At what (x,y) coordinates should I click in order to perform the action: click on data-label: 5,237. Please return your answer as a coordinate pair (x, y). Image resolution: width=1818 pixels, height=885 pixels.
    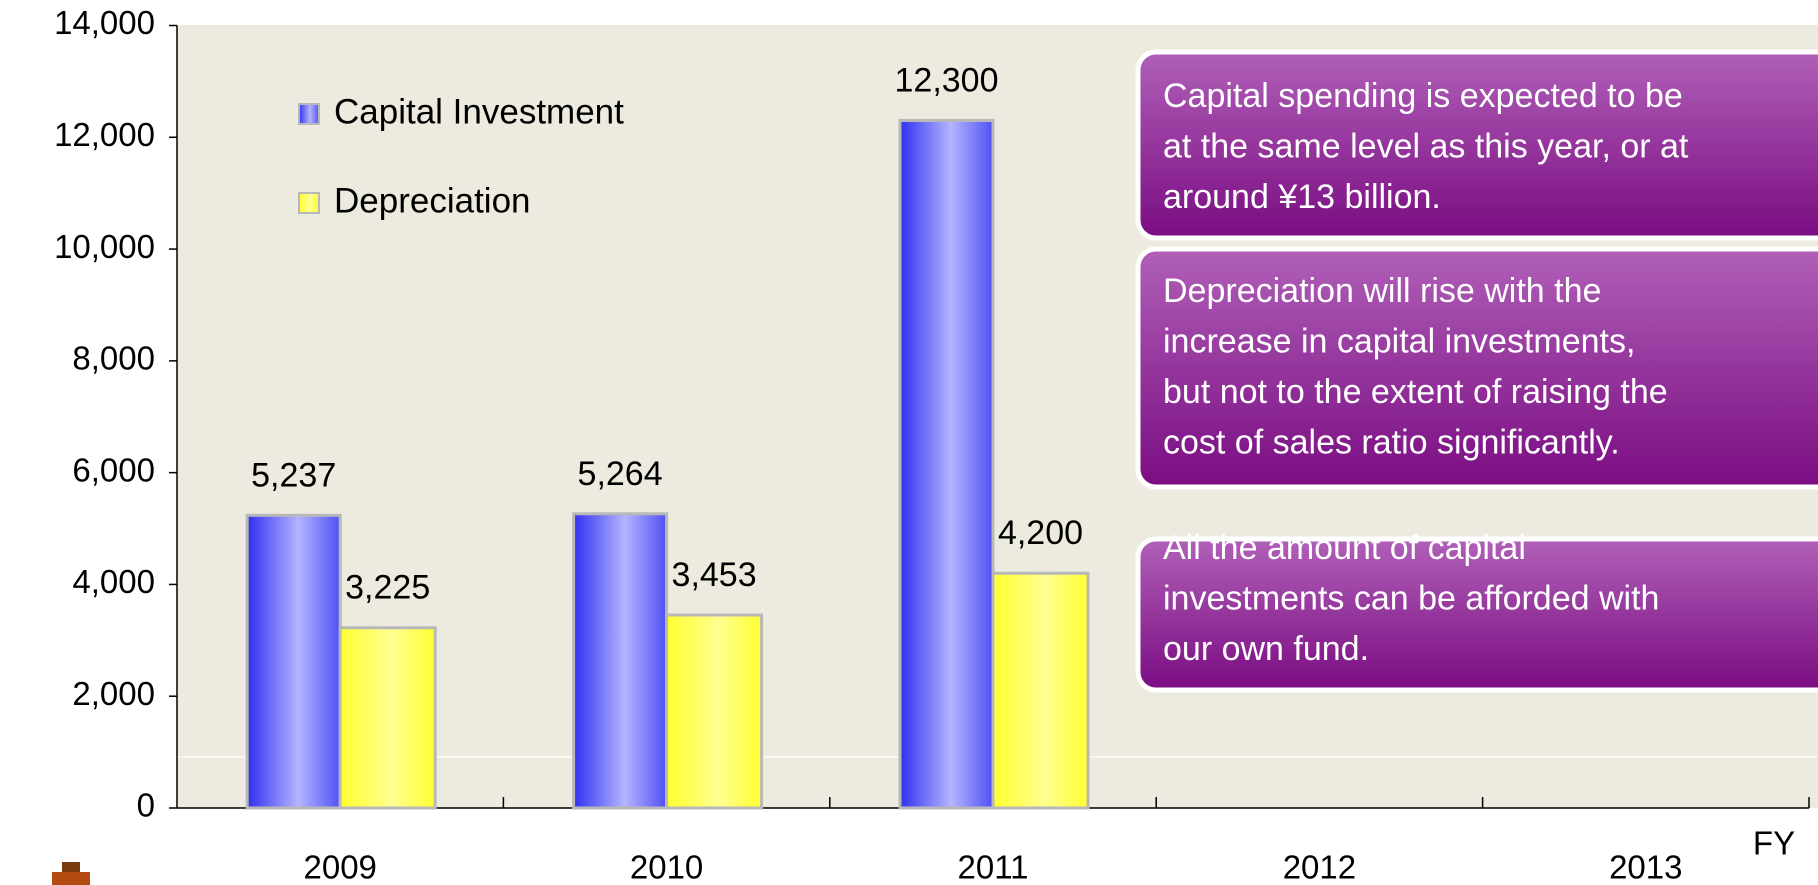
    Looking at the image, I should click on (293, 475).